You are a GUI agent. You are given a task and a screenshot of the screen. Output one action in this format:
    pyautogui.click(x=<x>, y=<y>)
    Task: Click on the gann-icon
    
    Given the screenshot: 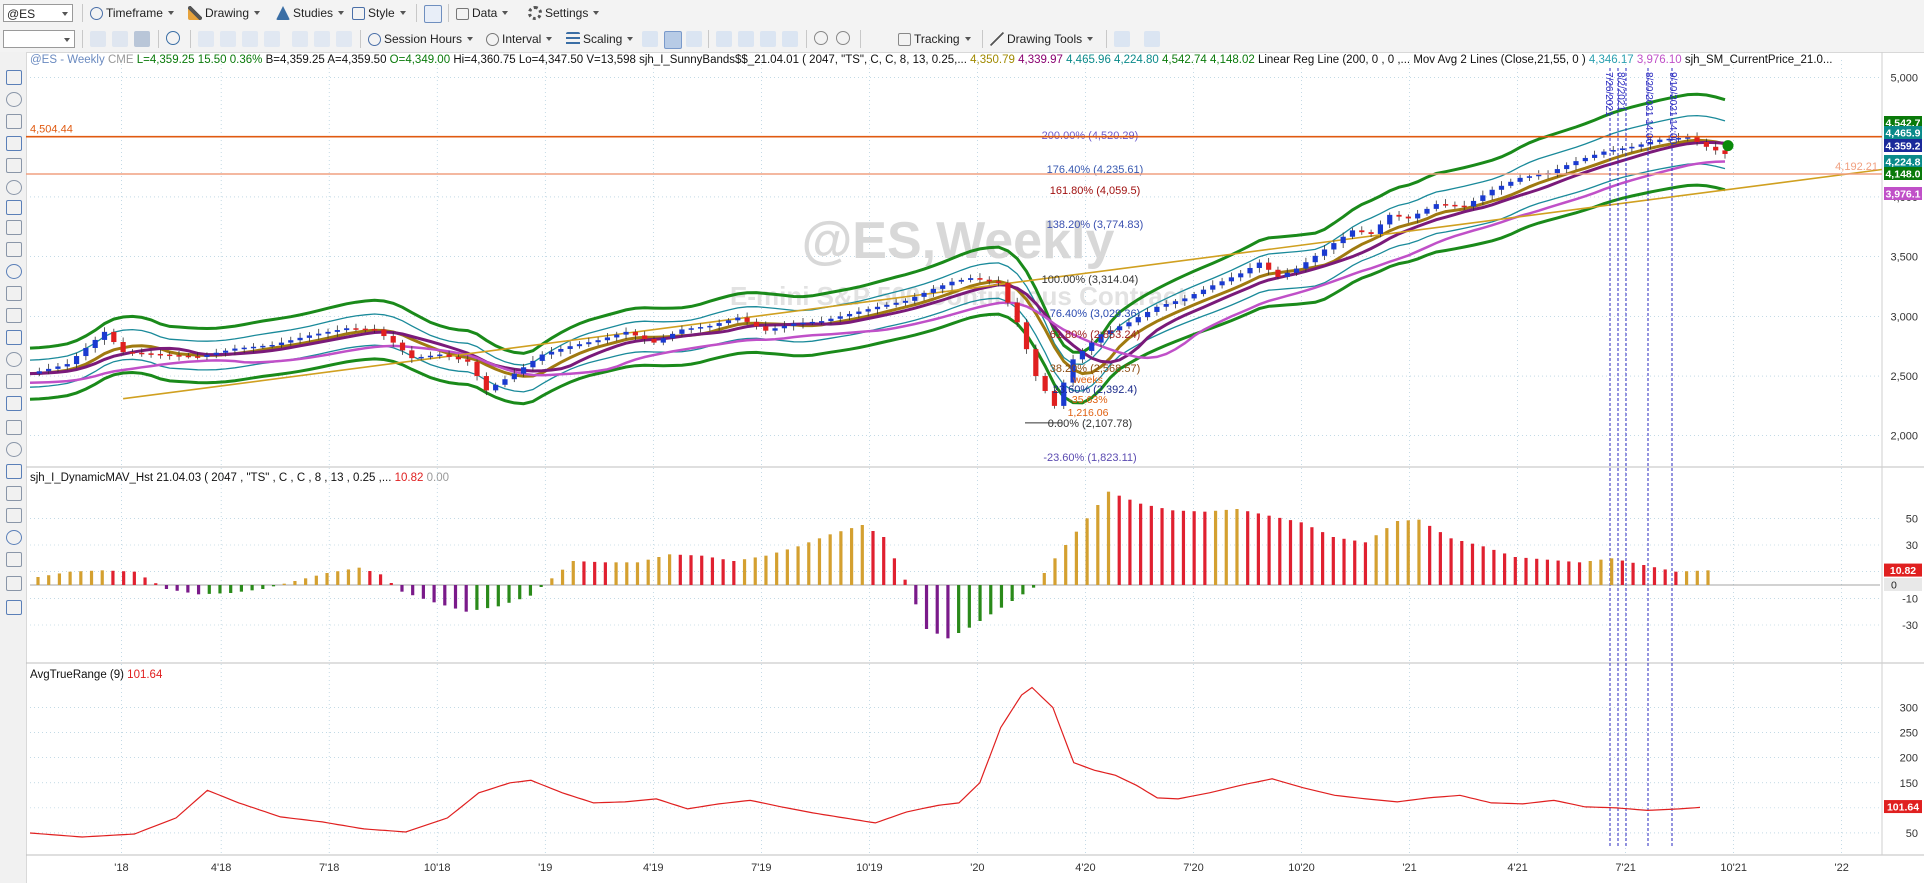 What is the action you would take?
    pyautogui.click(x=14, y=271)
    